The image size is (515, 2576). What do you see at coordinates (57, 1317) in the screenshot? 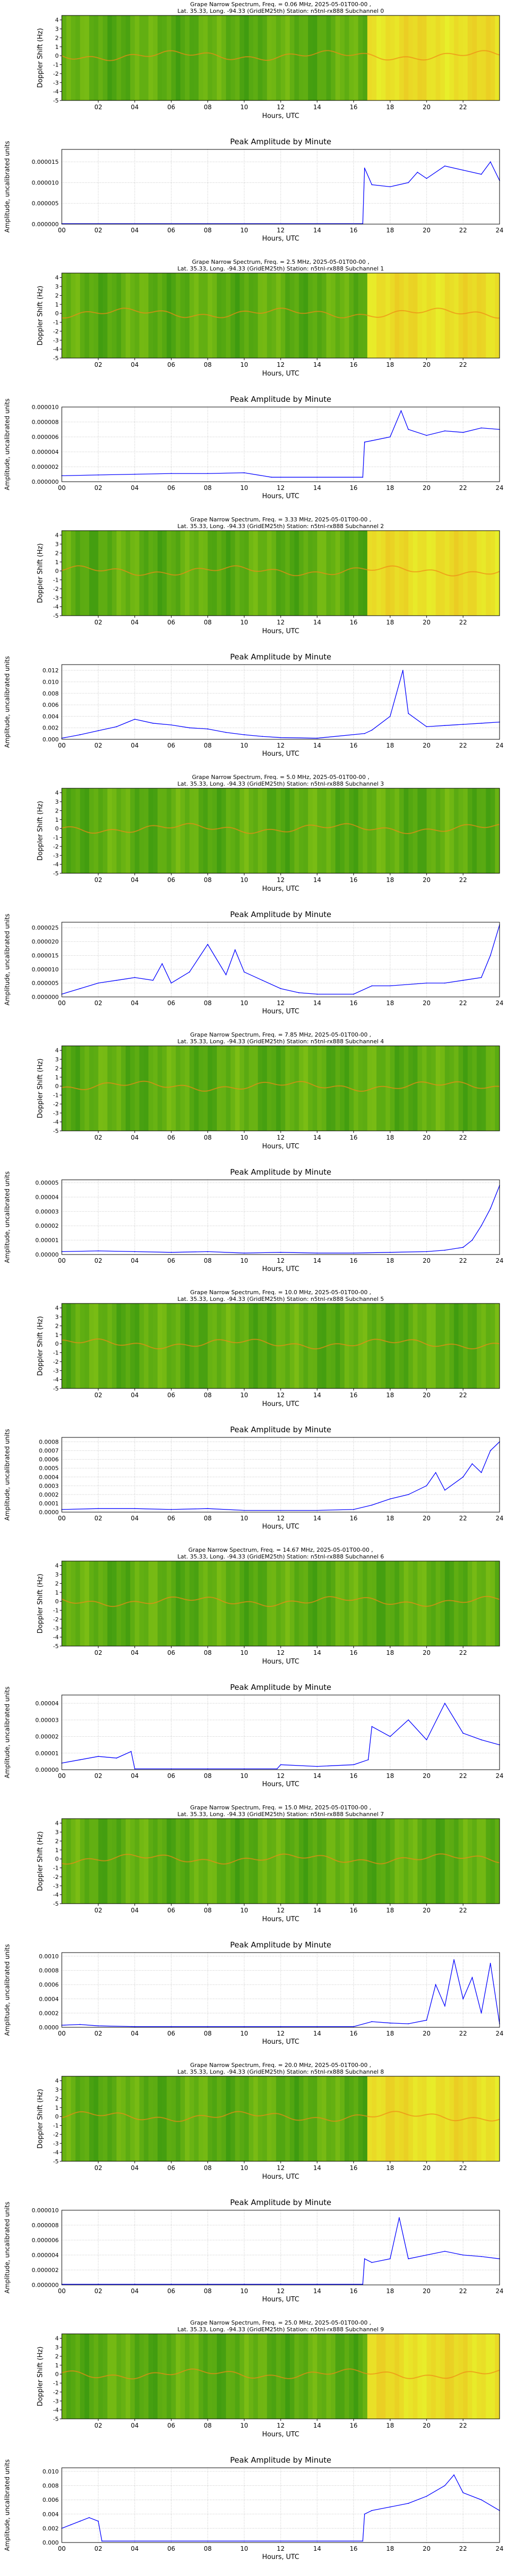
I see `spectrum-ytick-label: 3` at bounding box center [57, 1317].